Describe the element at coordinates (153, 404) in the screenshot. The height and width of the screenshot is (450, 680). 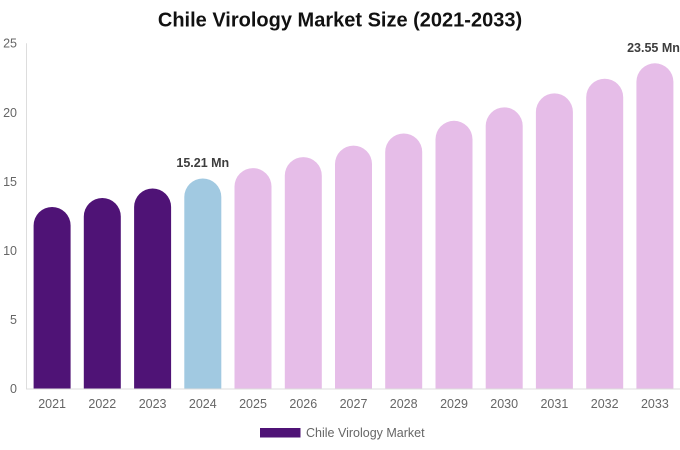
I see `svg-text: 2023` at that location.